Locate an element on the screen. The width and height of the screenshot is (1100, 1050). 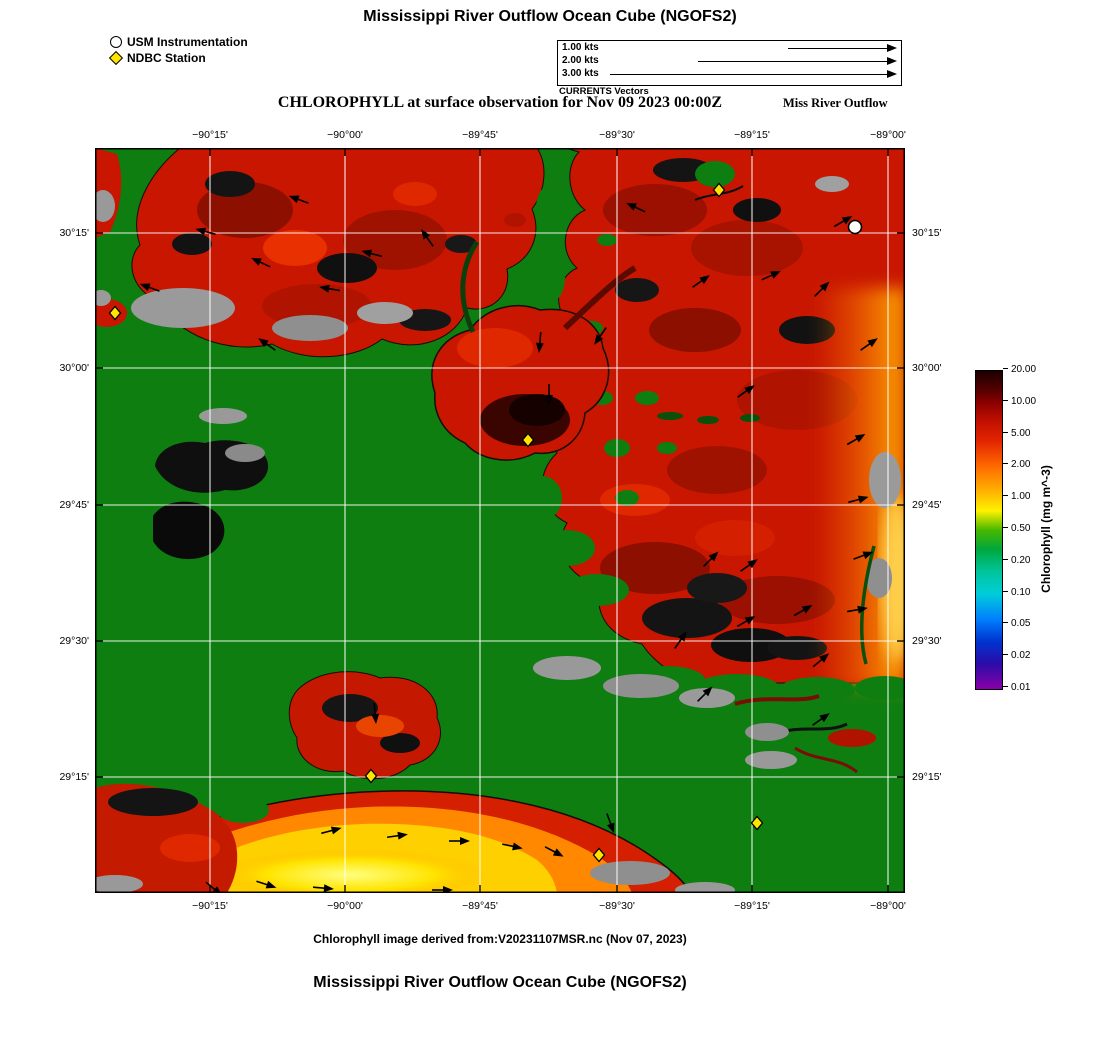
colorbar-tick-label: 0.10 is located at coordinates (1016, 592).